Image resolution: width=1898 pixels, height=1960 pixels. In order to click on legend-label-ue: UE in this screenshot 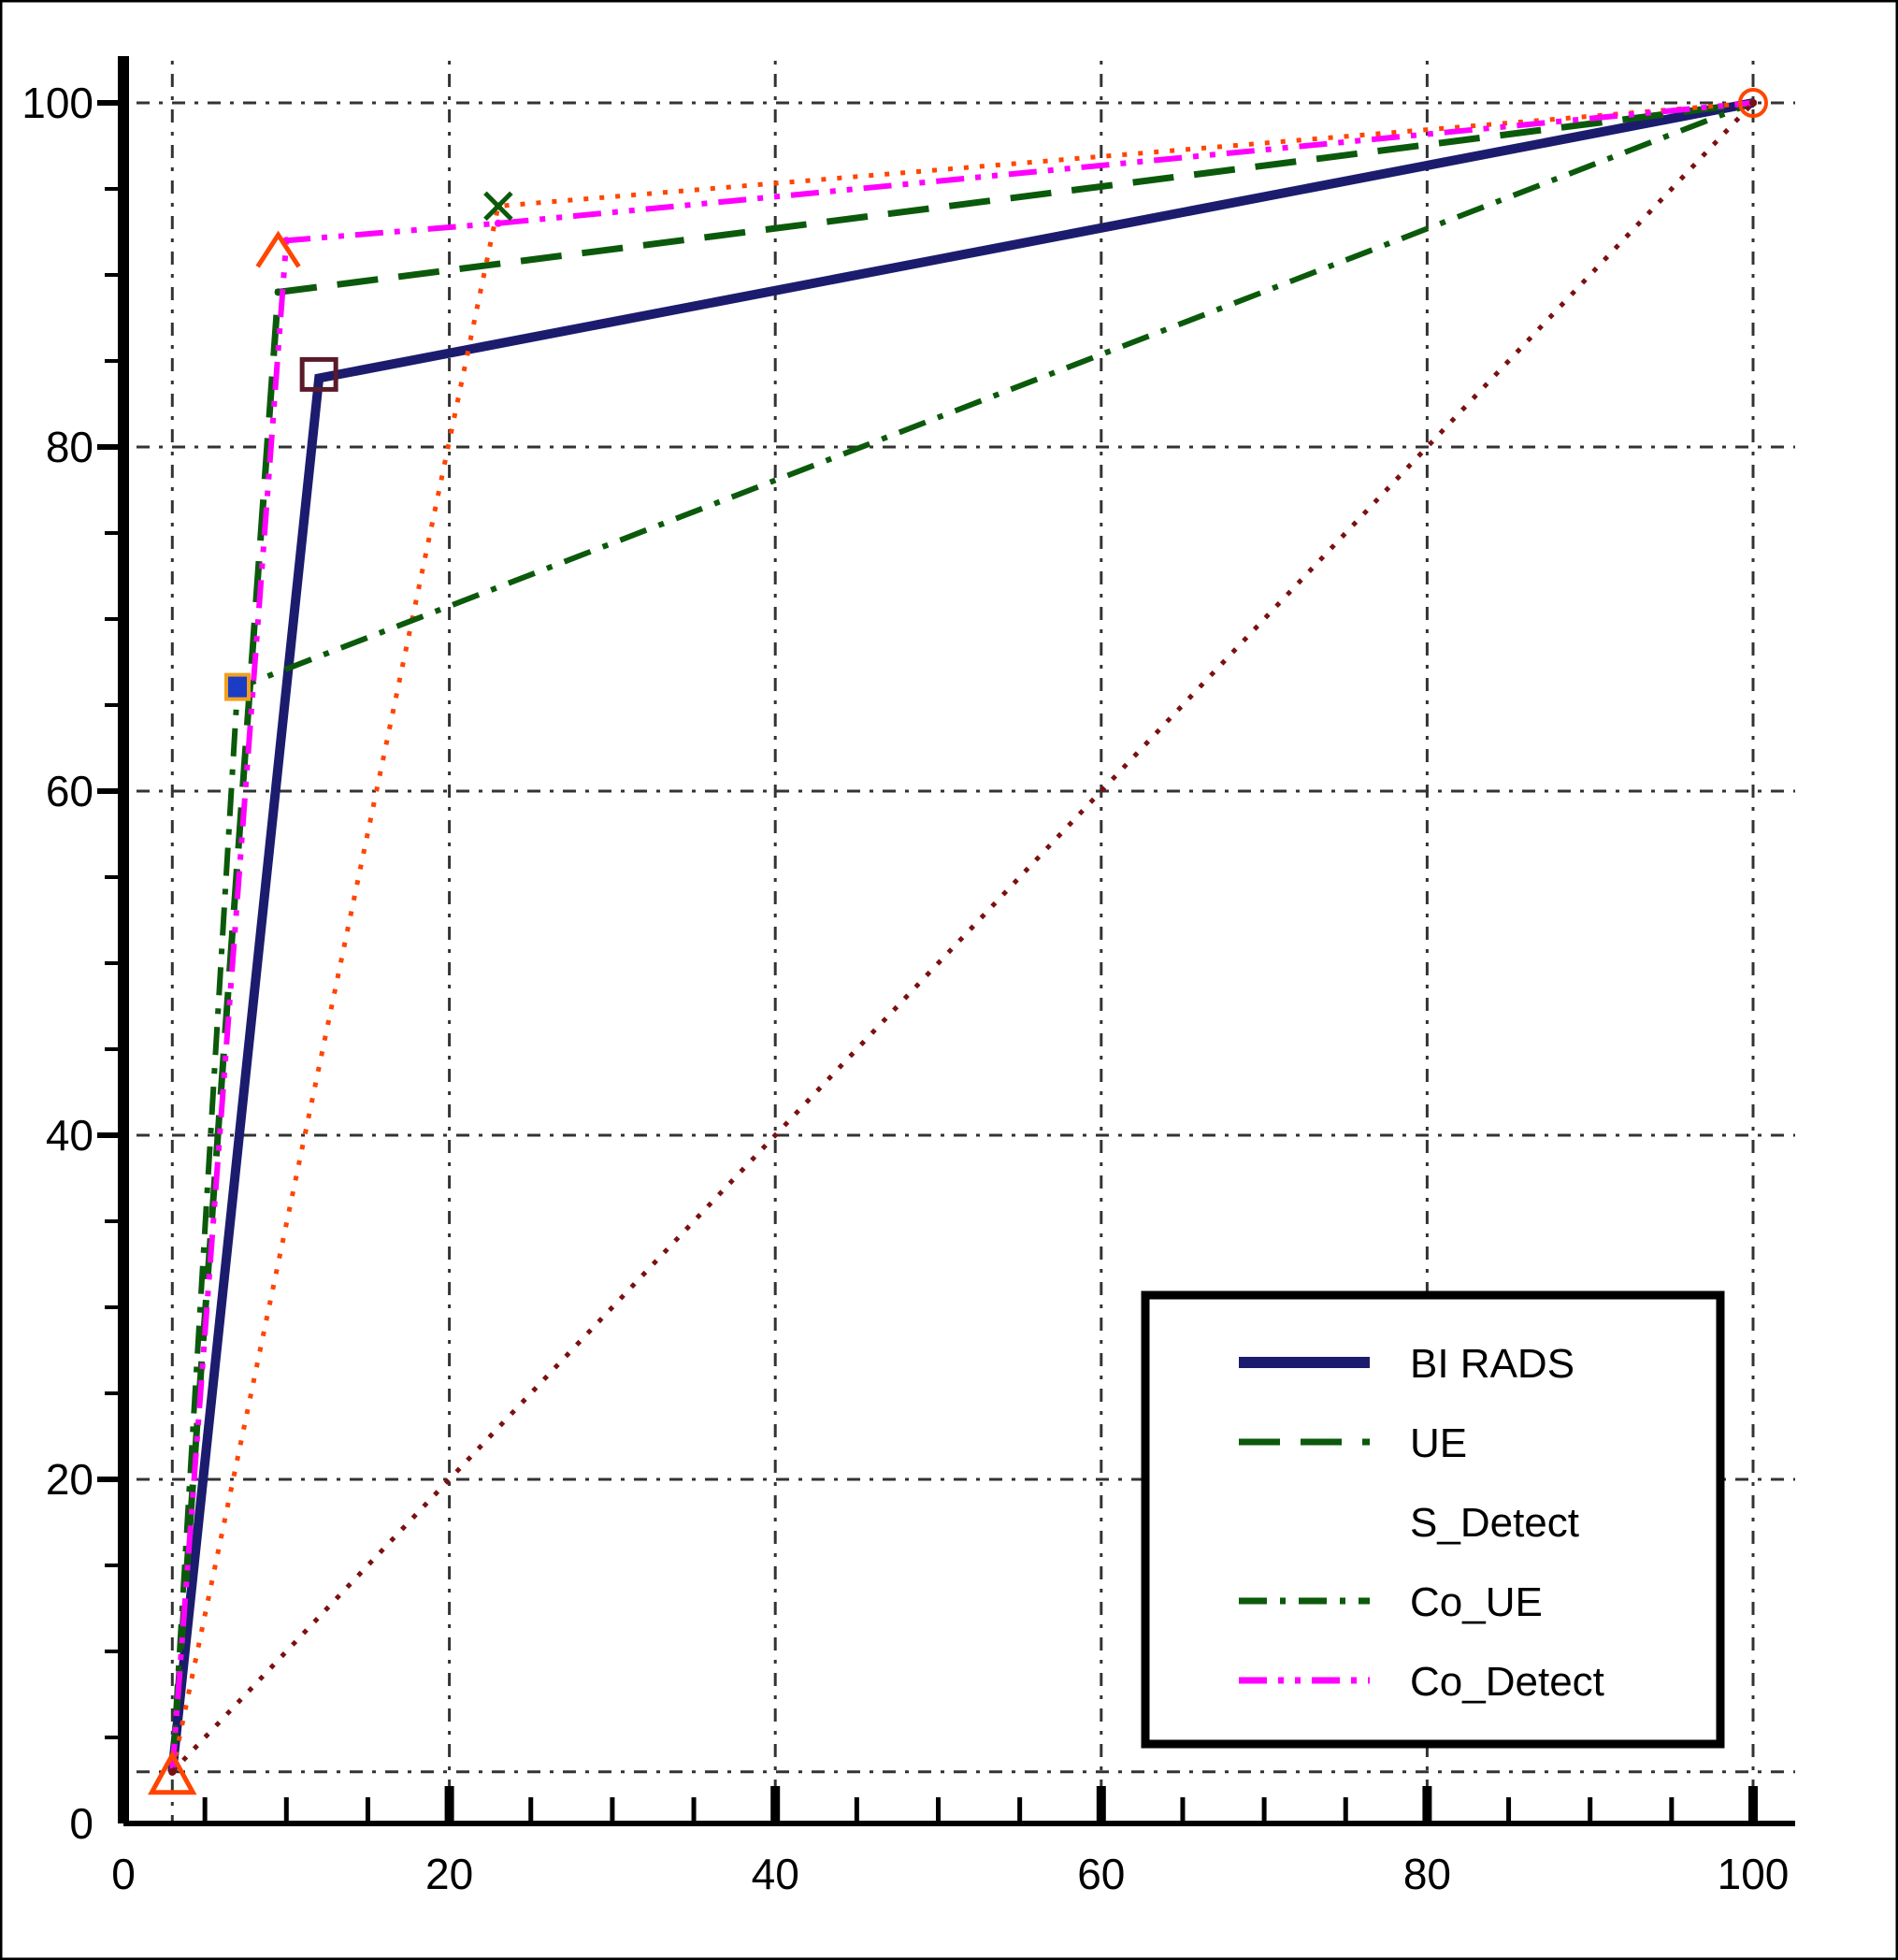, I will do `click(1438, 1443)`.